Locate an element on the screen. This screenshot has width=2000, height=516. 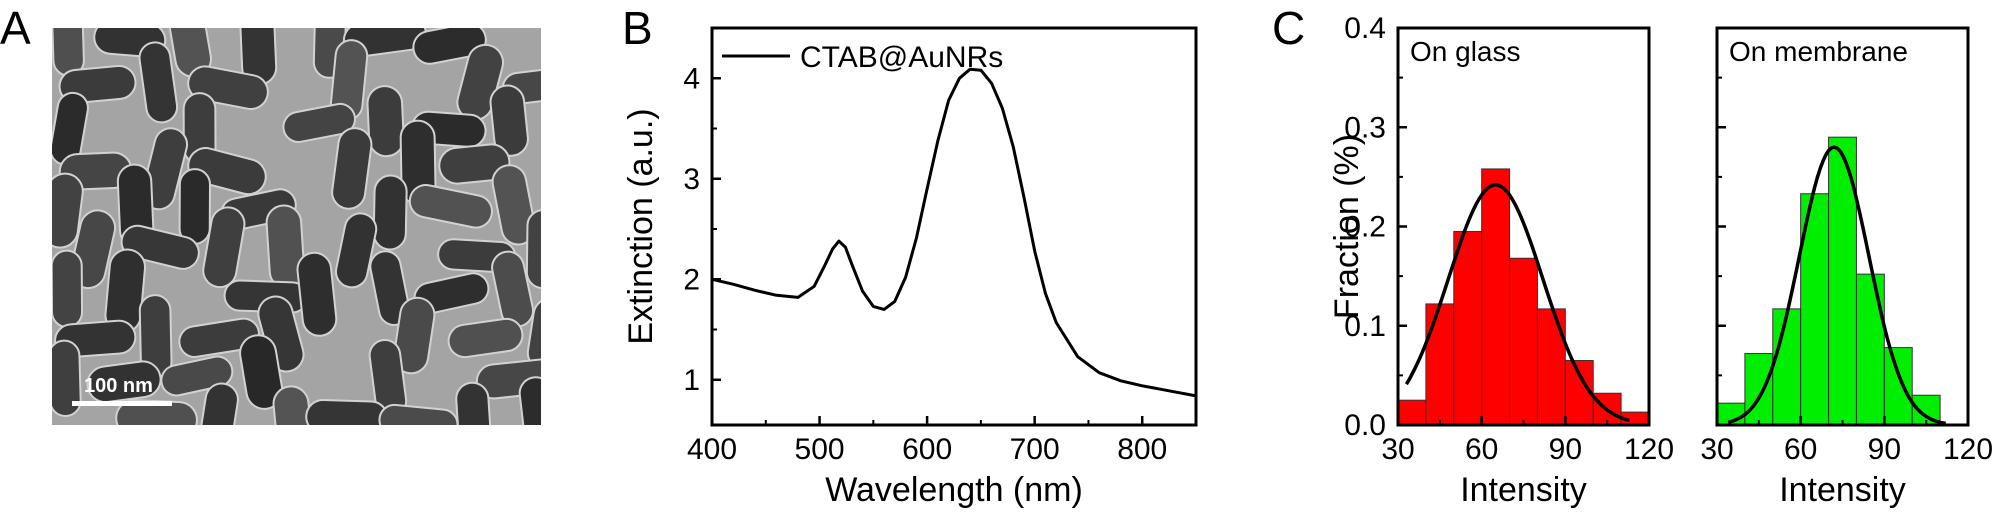
y-tick-label: 0.1 is located at coordinates (1365, 326).